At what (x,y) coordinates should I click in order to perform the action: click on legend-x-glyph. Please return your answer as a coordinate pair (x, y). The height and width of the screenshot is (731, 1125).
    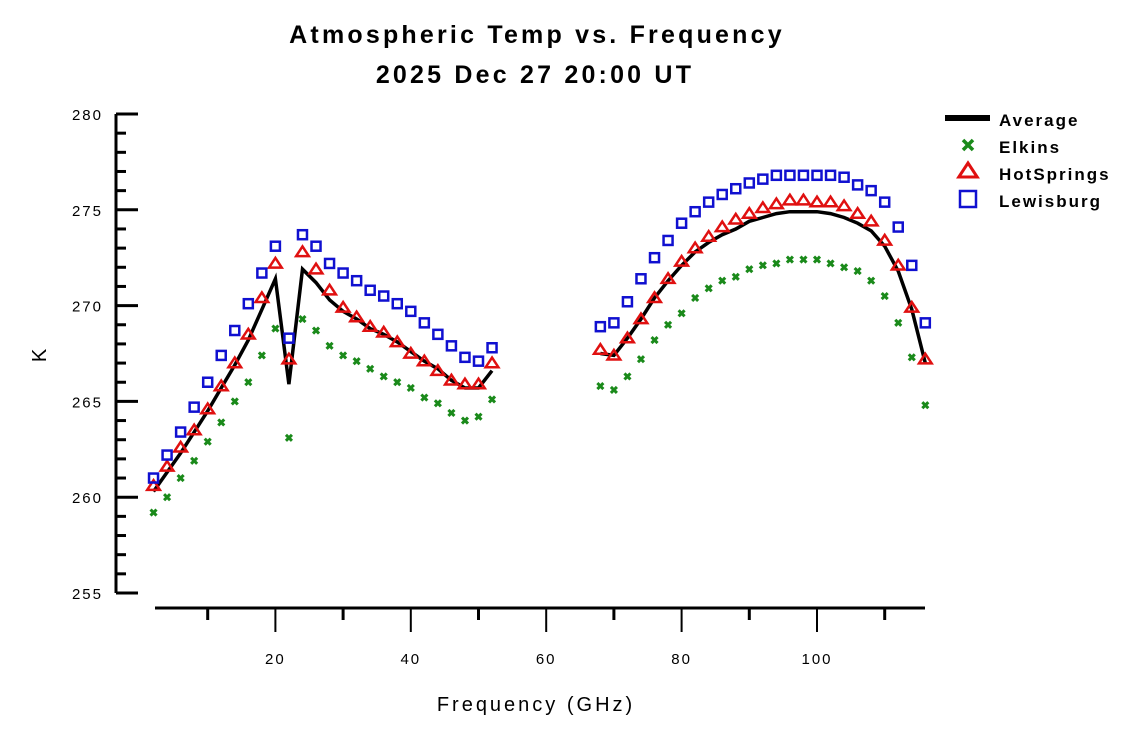
    Looking at the image, I should click on (968, 145).